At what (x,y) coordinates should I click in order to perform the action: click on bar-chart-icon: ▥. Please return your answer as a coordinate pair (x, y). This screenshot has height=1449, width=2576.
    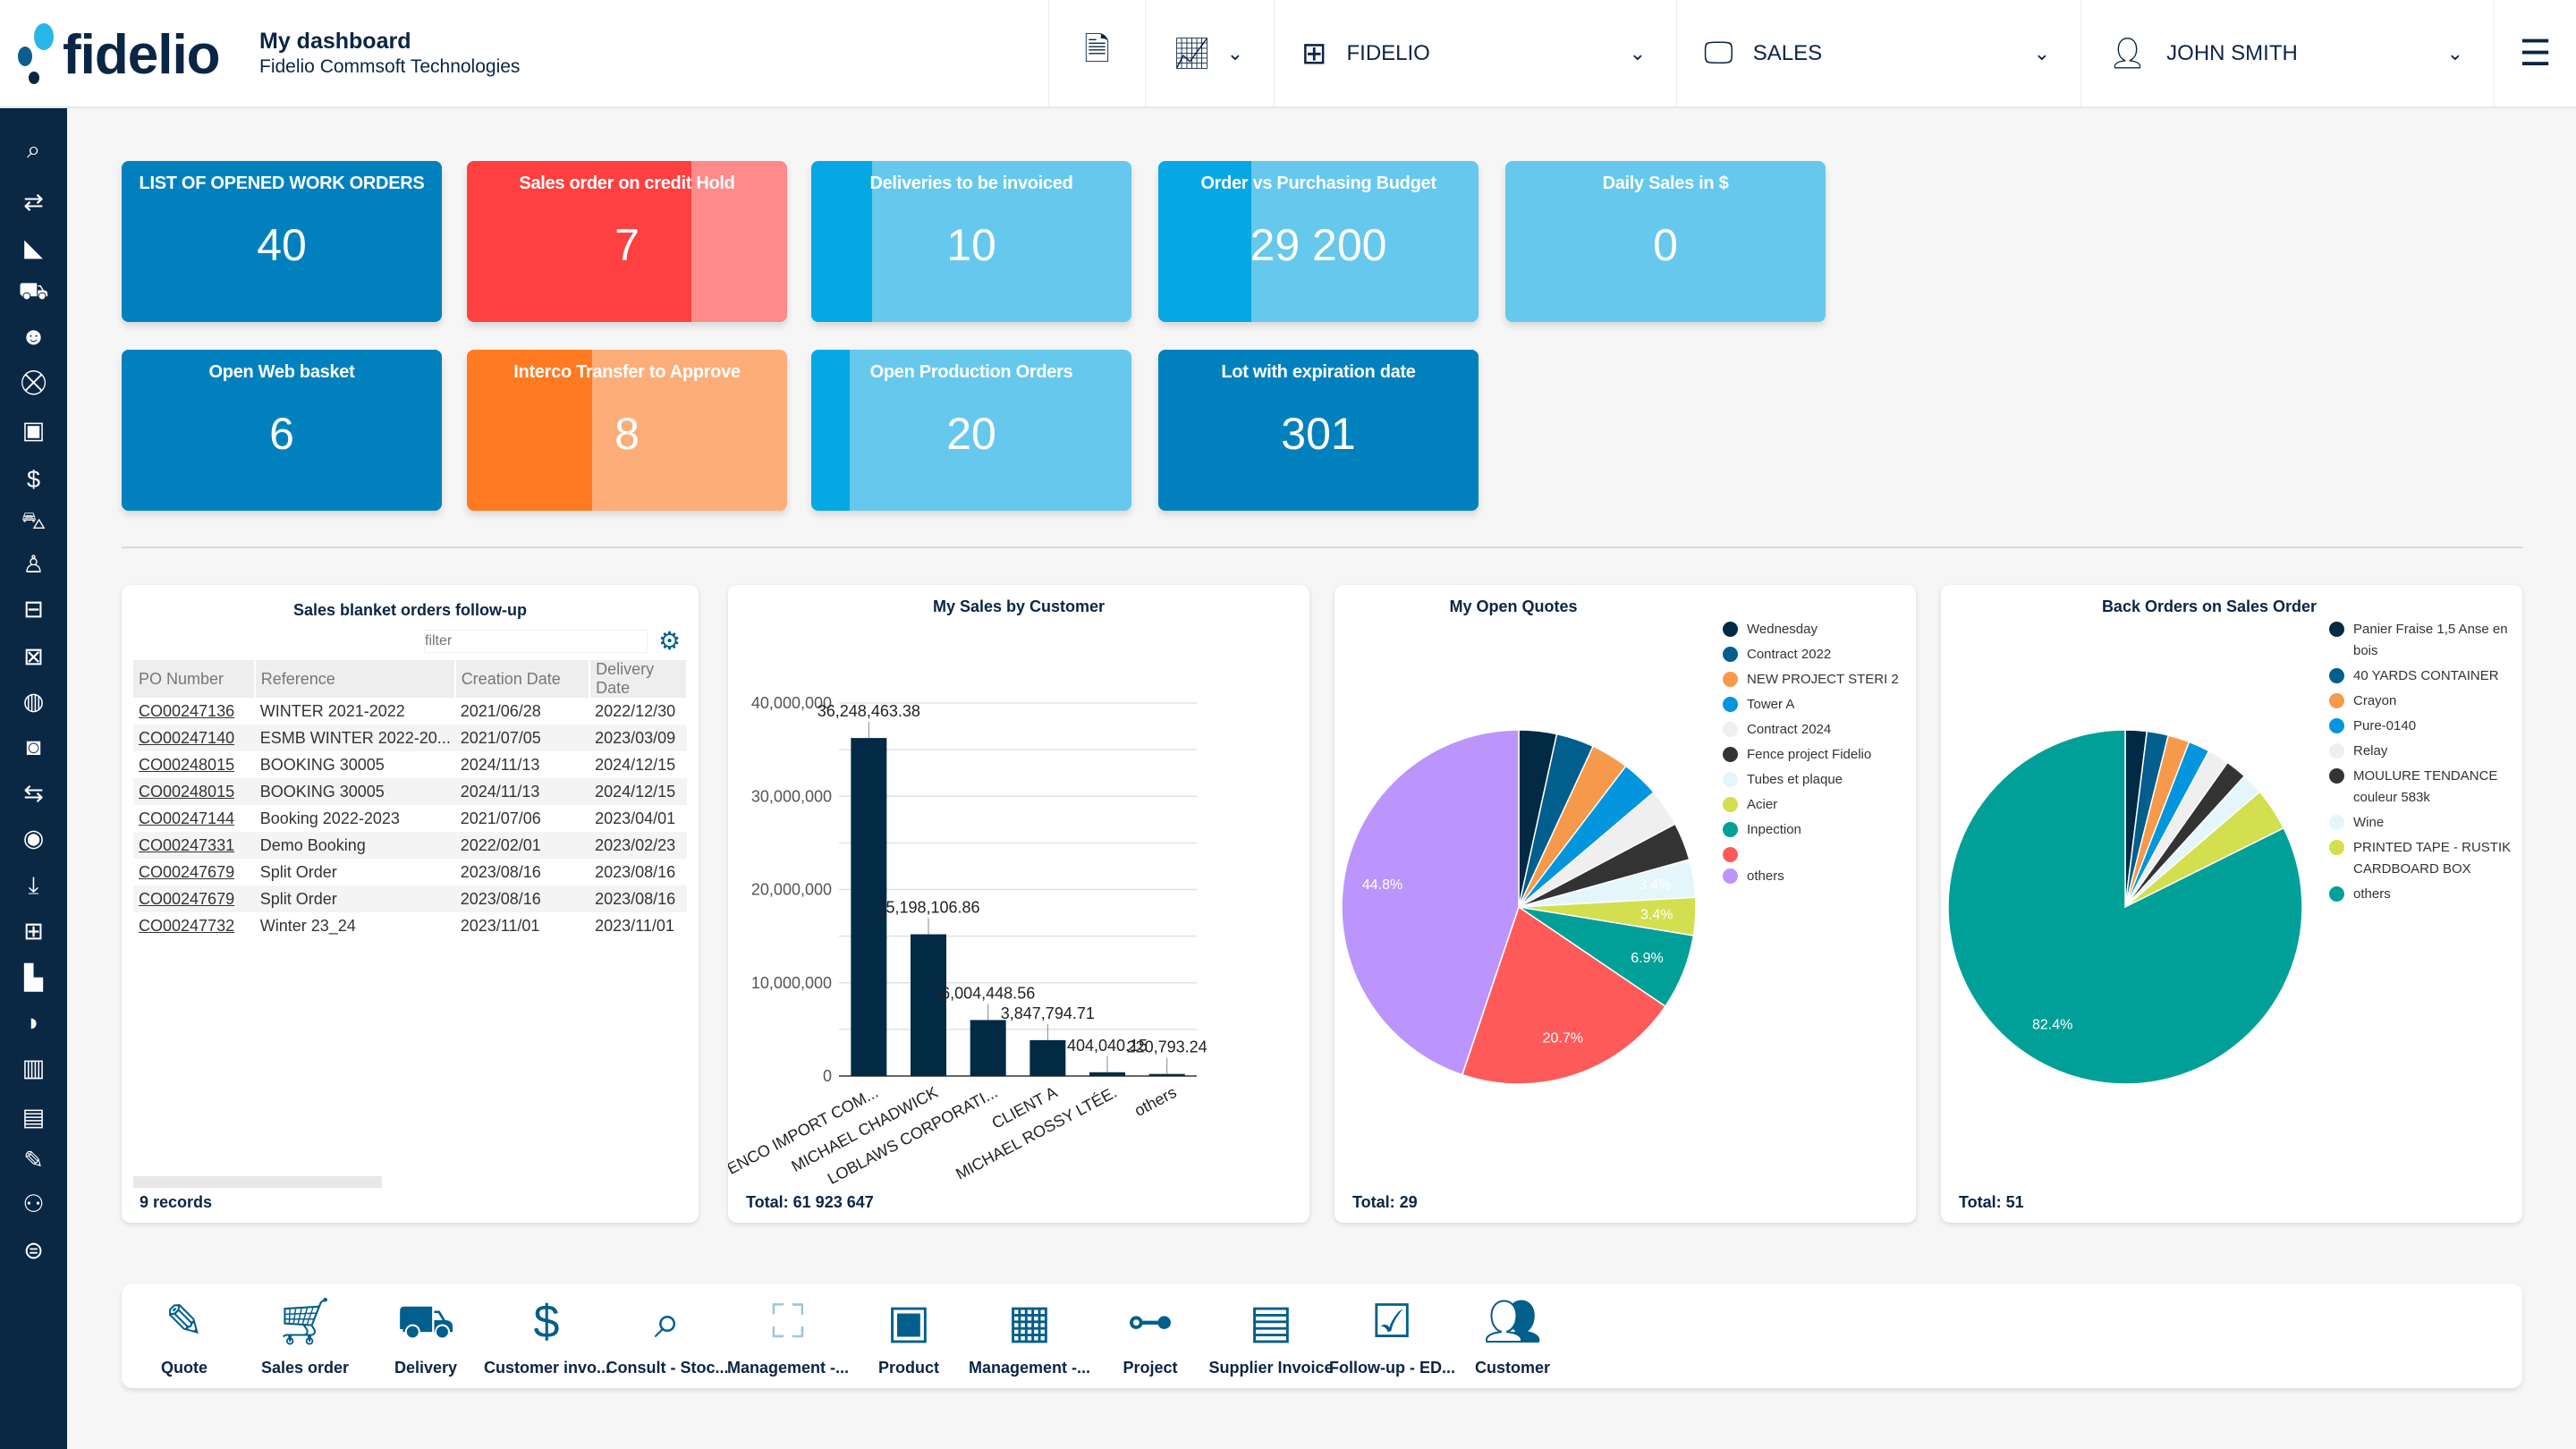
    Looking at the image, I should click on (33, 1068).